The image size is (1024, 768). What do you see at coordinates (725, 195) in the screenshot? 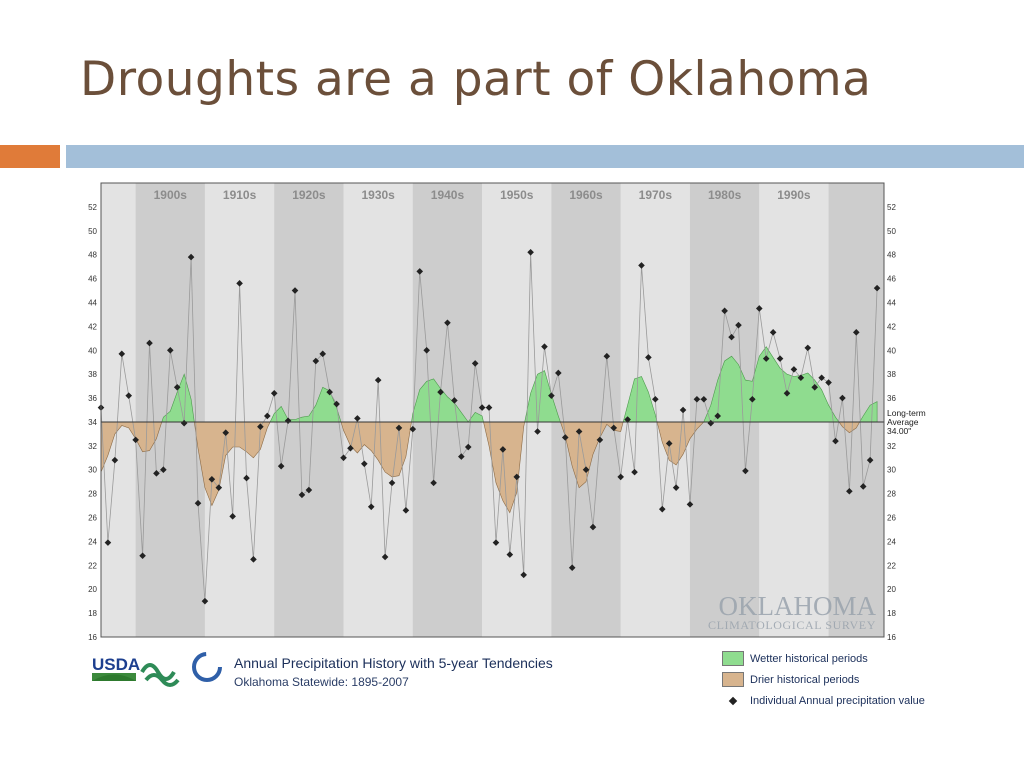
I see `decade-label: 1980s` at bounding box center [725, 195].